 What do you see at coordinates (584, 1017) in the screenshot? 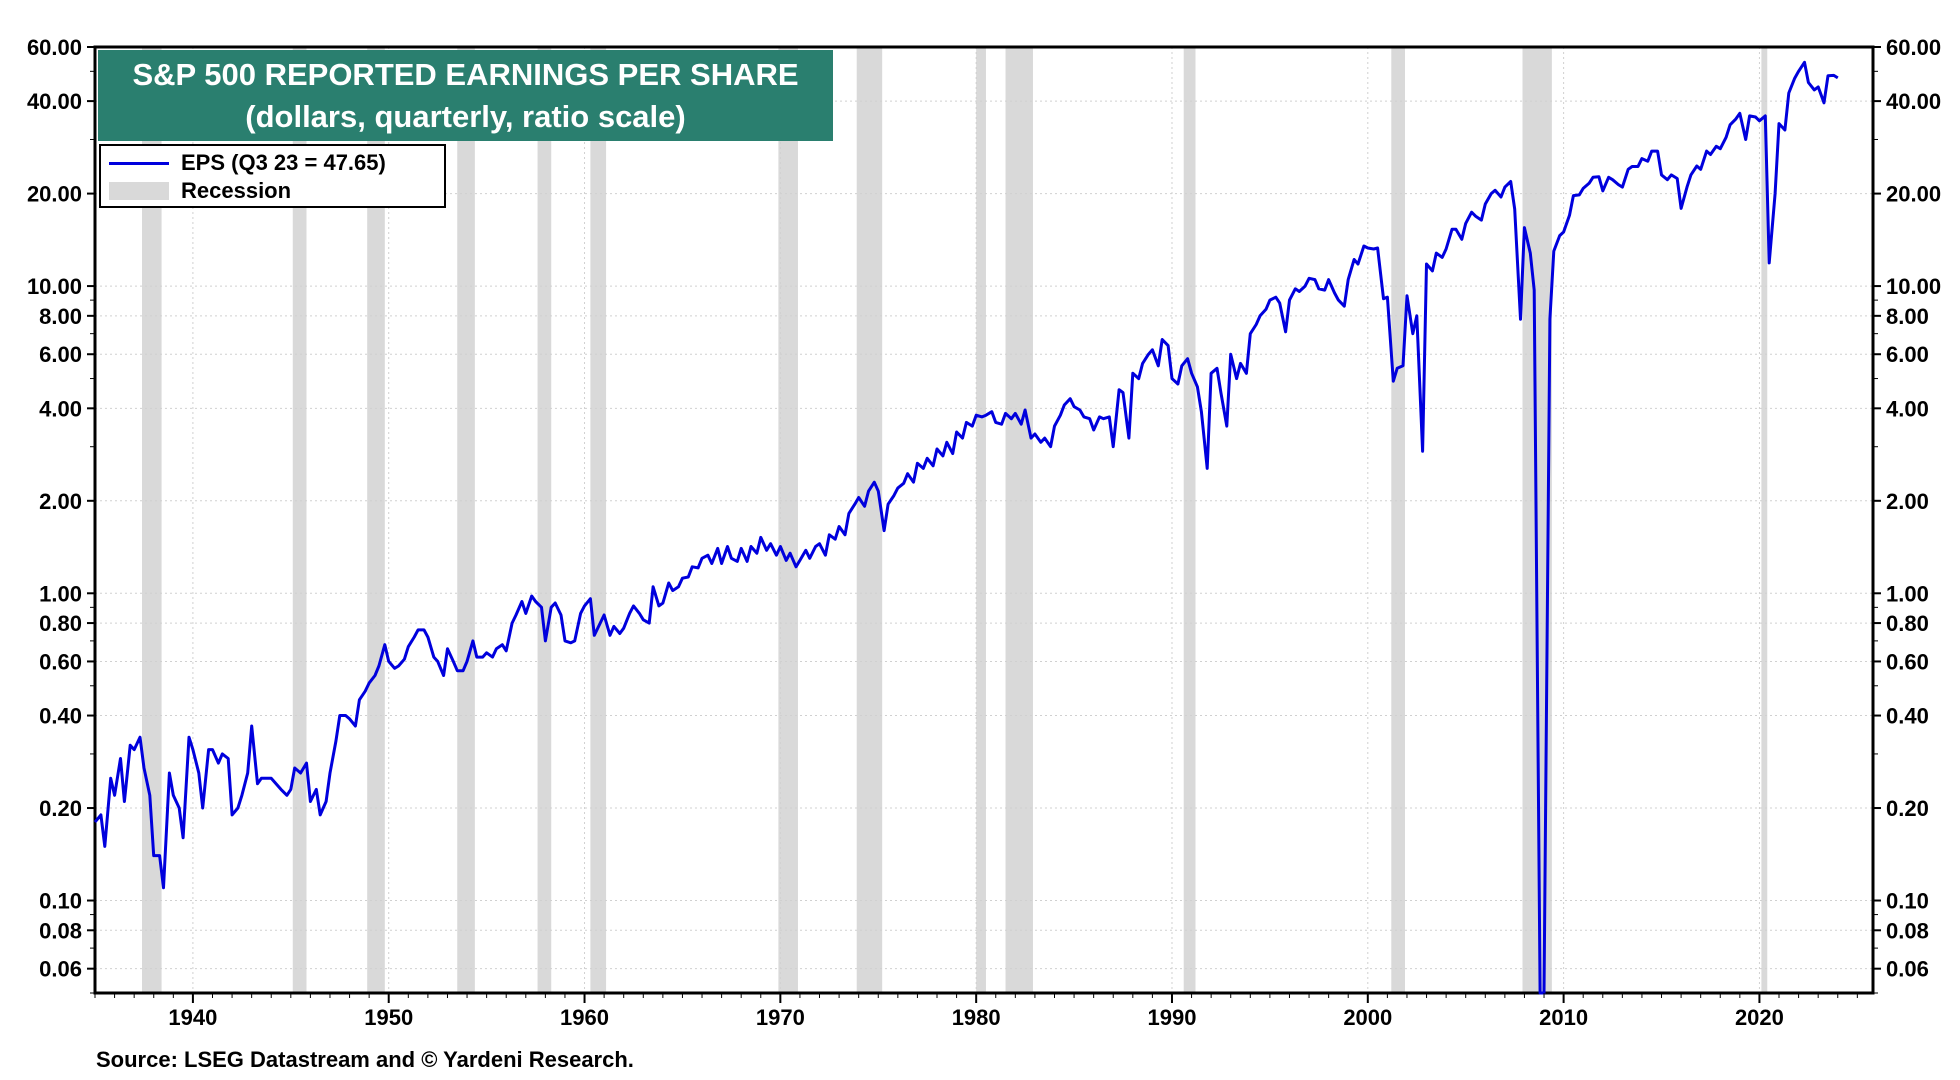
I see `x-tick-label: 1960` at bounding box center [584, 1017].